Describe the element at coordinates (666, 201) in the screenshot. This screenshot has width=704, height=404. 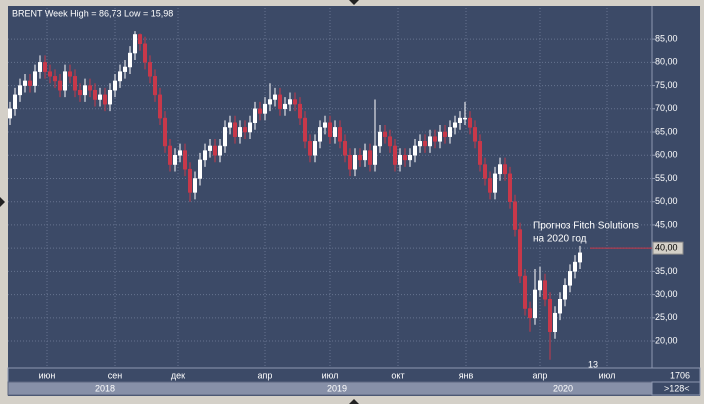
I see `y-tick-label: 50,00` at that location.